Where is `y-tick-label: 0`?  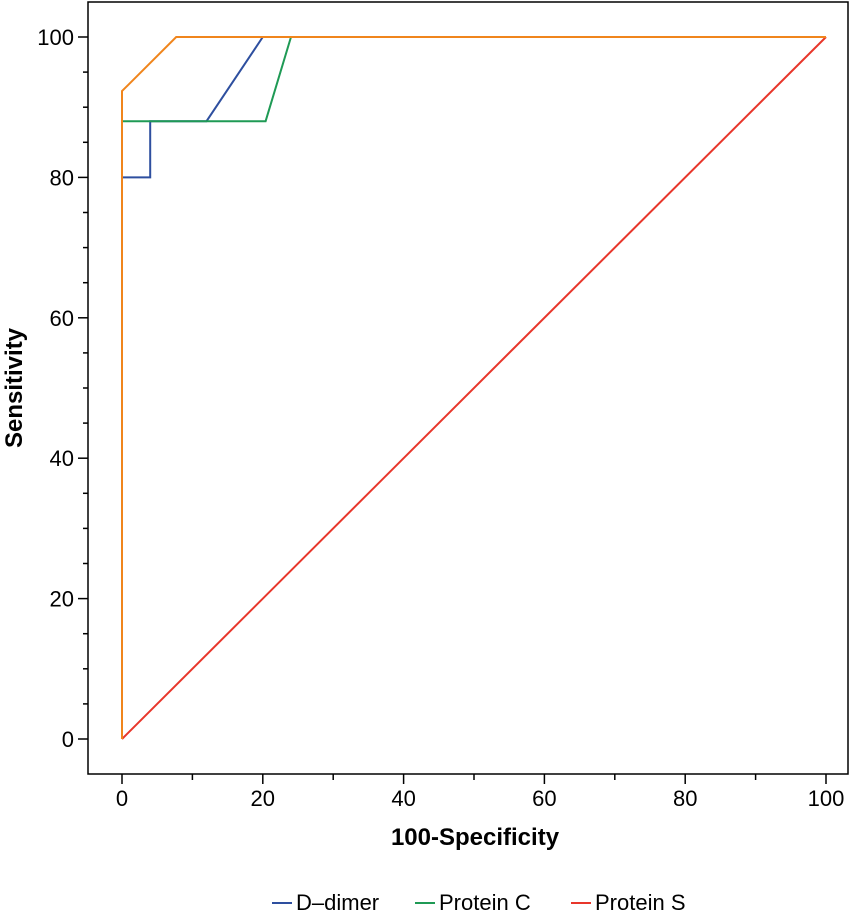
y-tick-label: 0 is located at coordinates (68, 739).